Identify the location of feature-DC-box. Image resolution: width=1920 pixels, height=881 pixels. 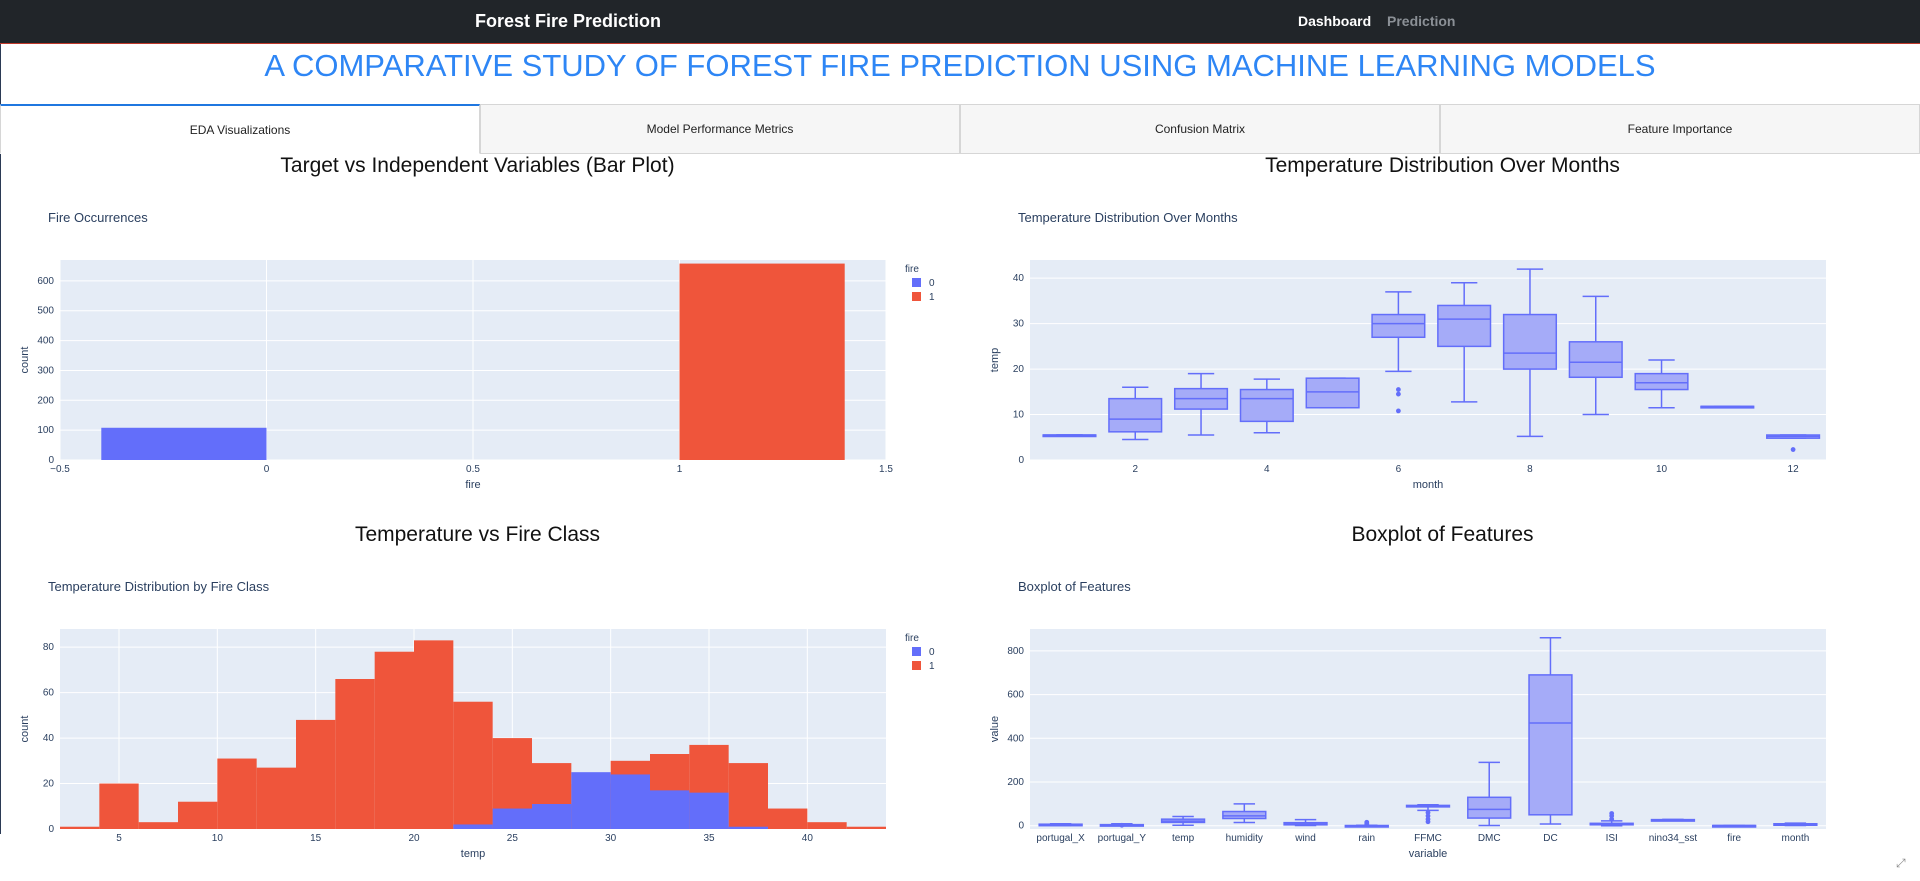
(1550, 745).